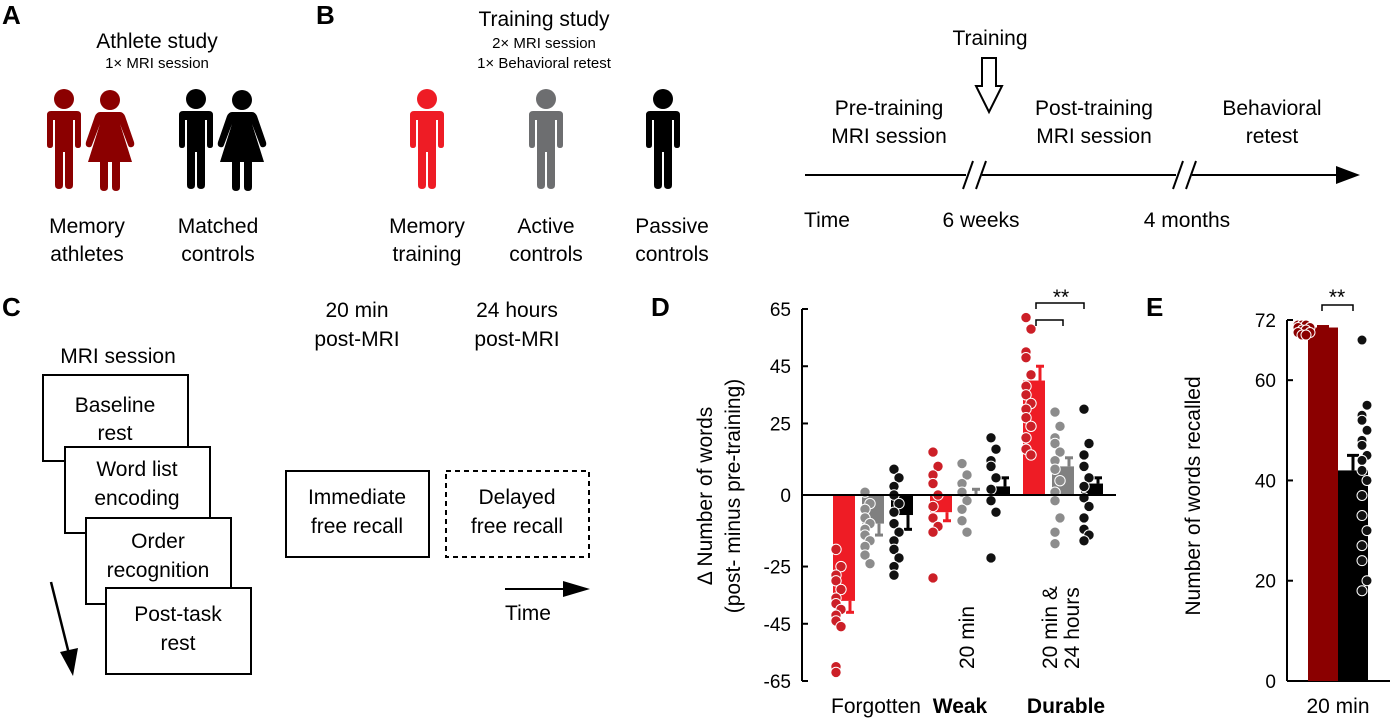 This screenshot has width=1400, height=718. Describe the element at coordinates (11, 15) in the screenshot. I see `panel-letter-a: A` at that location.